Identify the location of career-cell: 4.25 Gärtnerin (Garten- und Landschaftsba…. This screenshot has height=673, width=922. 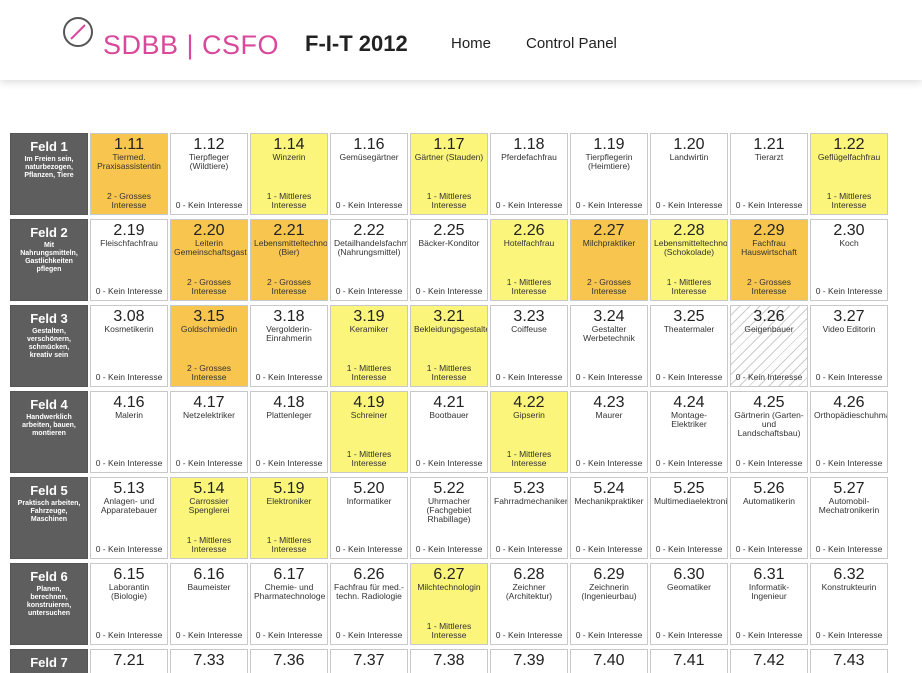
(769, 432).